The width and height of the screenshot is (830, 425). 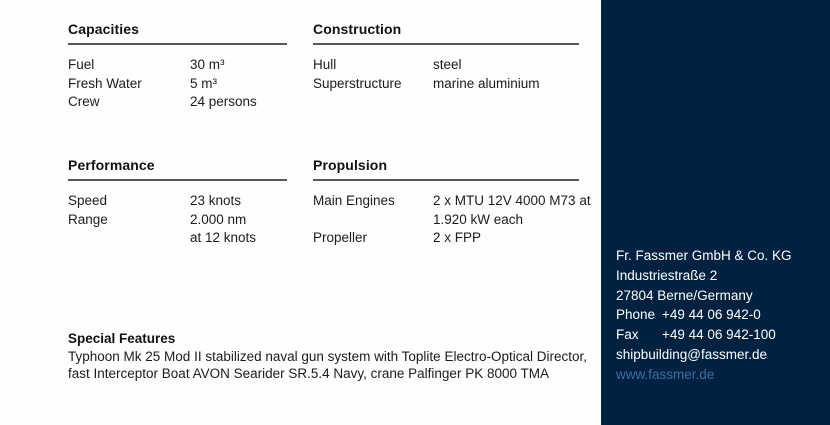 What do you see at coordinates (512, 200) in the screenshot?
I see `spec-value: 2 x MTU 12V 4000 M73 at` at bounding box center [512, 200].